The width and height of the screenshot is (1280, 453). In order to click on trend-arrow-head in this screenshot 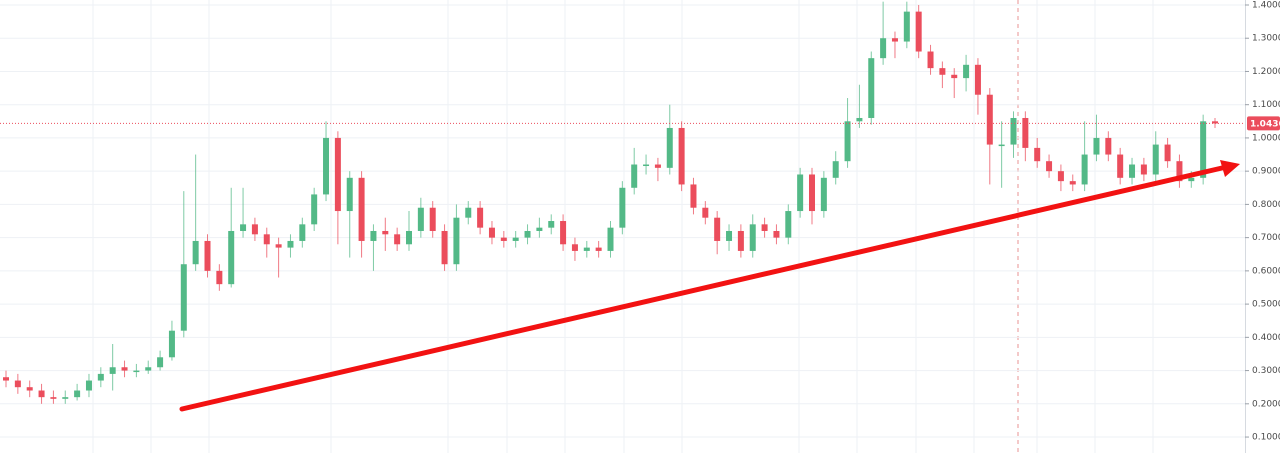, I will do `click(1230, 168)`.